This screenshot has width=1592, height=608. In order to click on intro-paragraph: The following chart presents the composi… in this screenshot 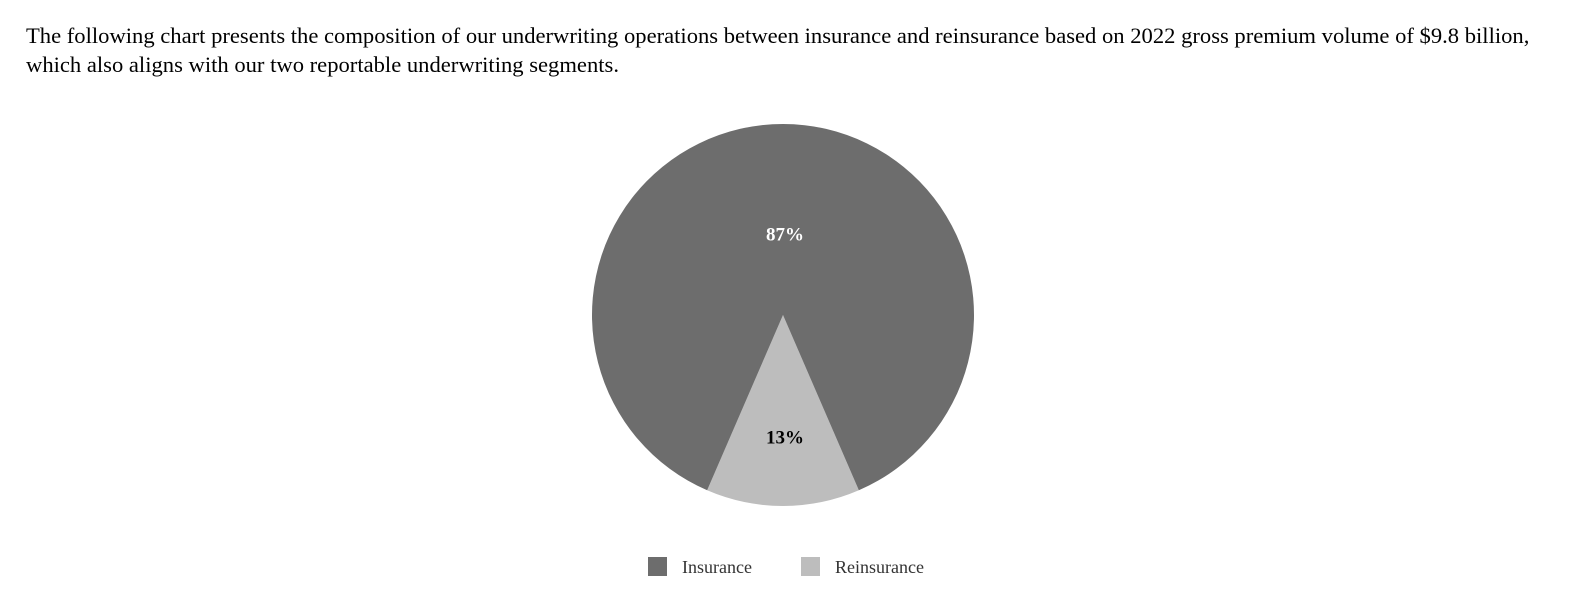, I will do `click(778, 50)`.